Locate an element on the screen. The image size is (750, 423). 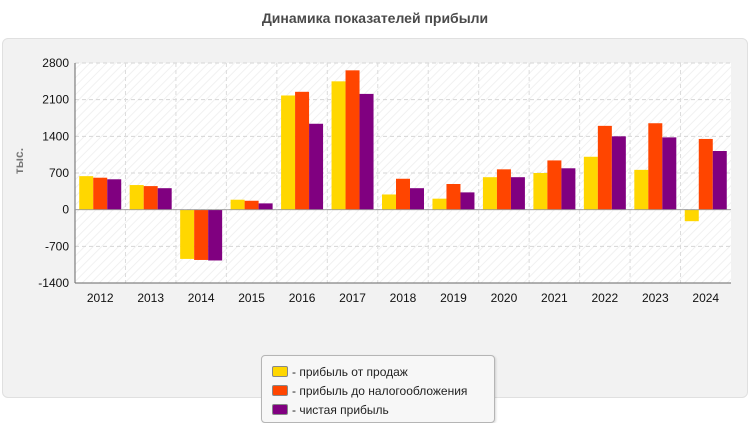
x-tick-label: 2015 is located at coordinates (251, 298).